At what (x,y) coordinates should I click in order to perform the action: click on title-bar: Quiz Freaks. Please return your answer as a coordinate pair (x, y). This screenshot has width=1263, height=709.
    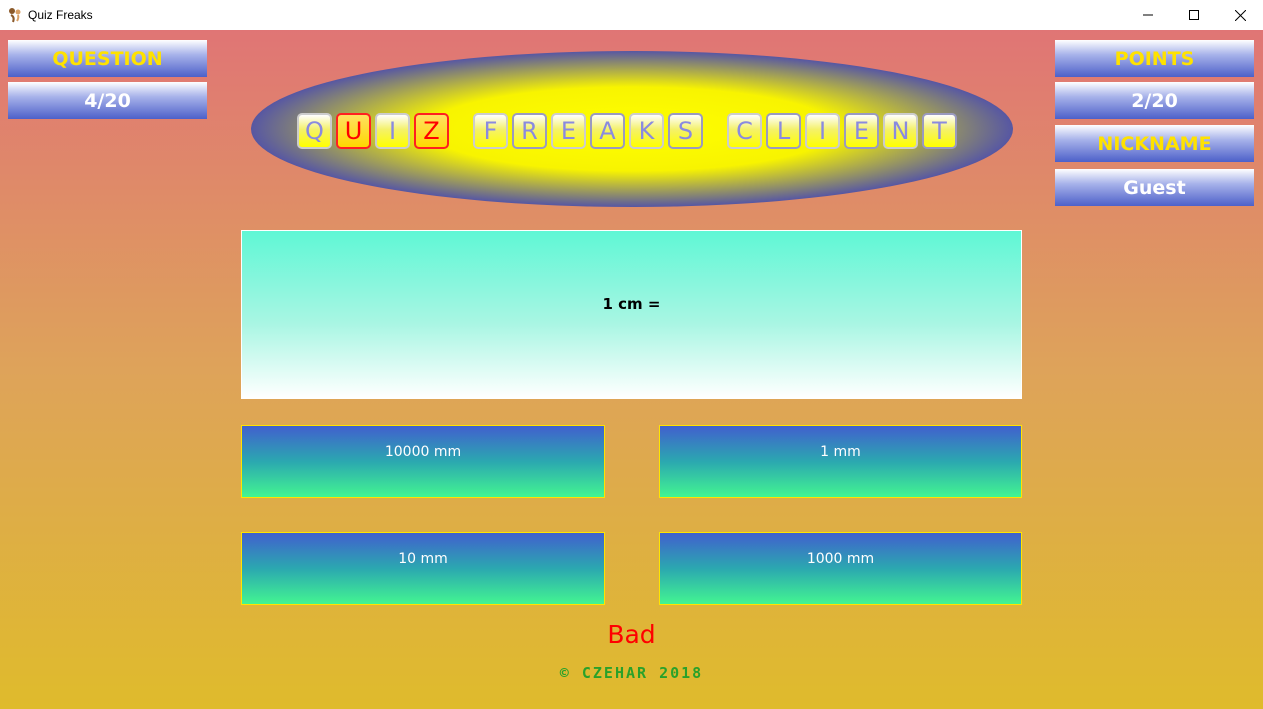
    Looking at the image, I should click on (631, 15).